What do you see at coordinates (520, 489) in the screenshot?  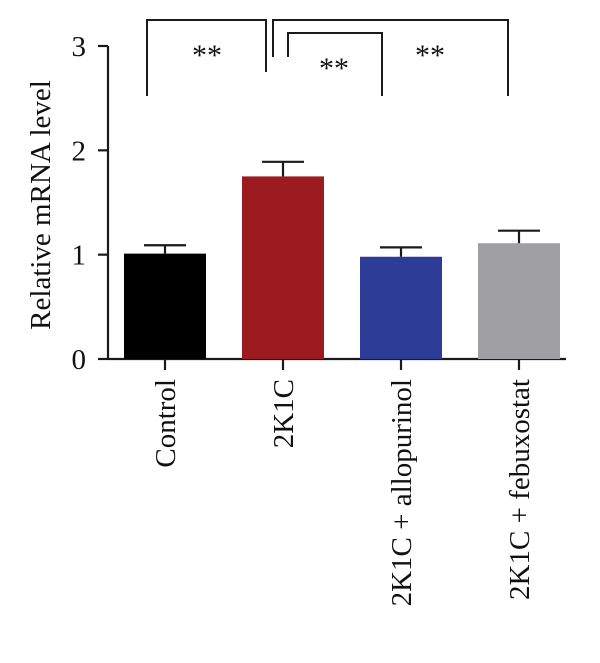 I see `x-tick-label: 2K1C + febuxostat` at bounding box center [520, 489].